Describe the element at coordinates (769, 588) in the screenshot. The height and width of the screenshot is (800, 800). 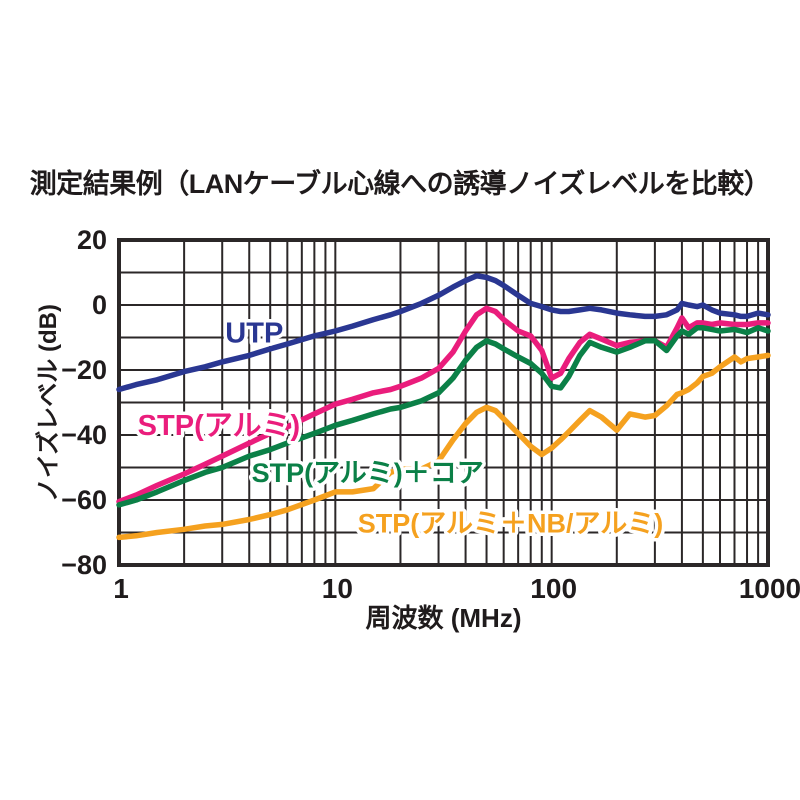
I see `x-tick-label: 1000` at that location.